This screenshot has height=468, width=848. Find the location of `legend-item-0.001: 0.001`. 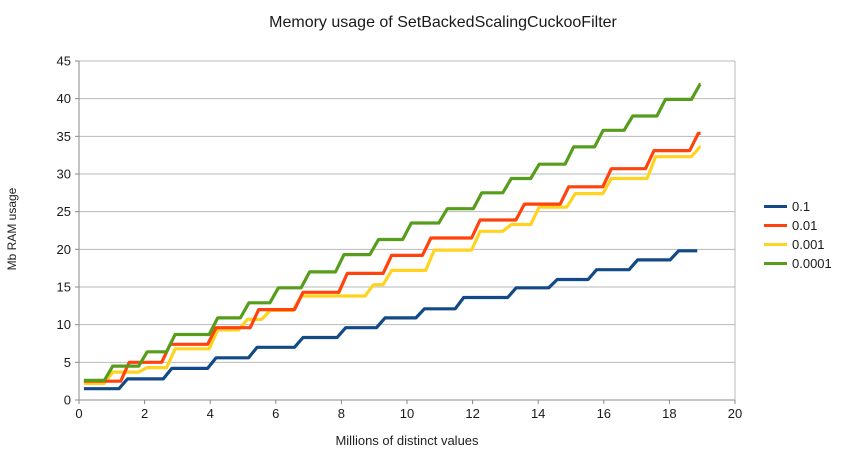

legend-item-0.001: 0.001 is located at coordinates (798, 244).